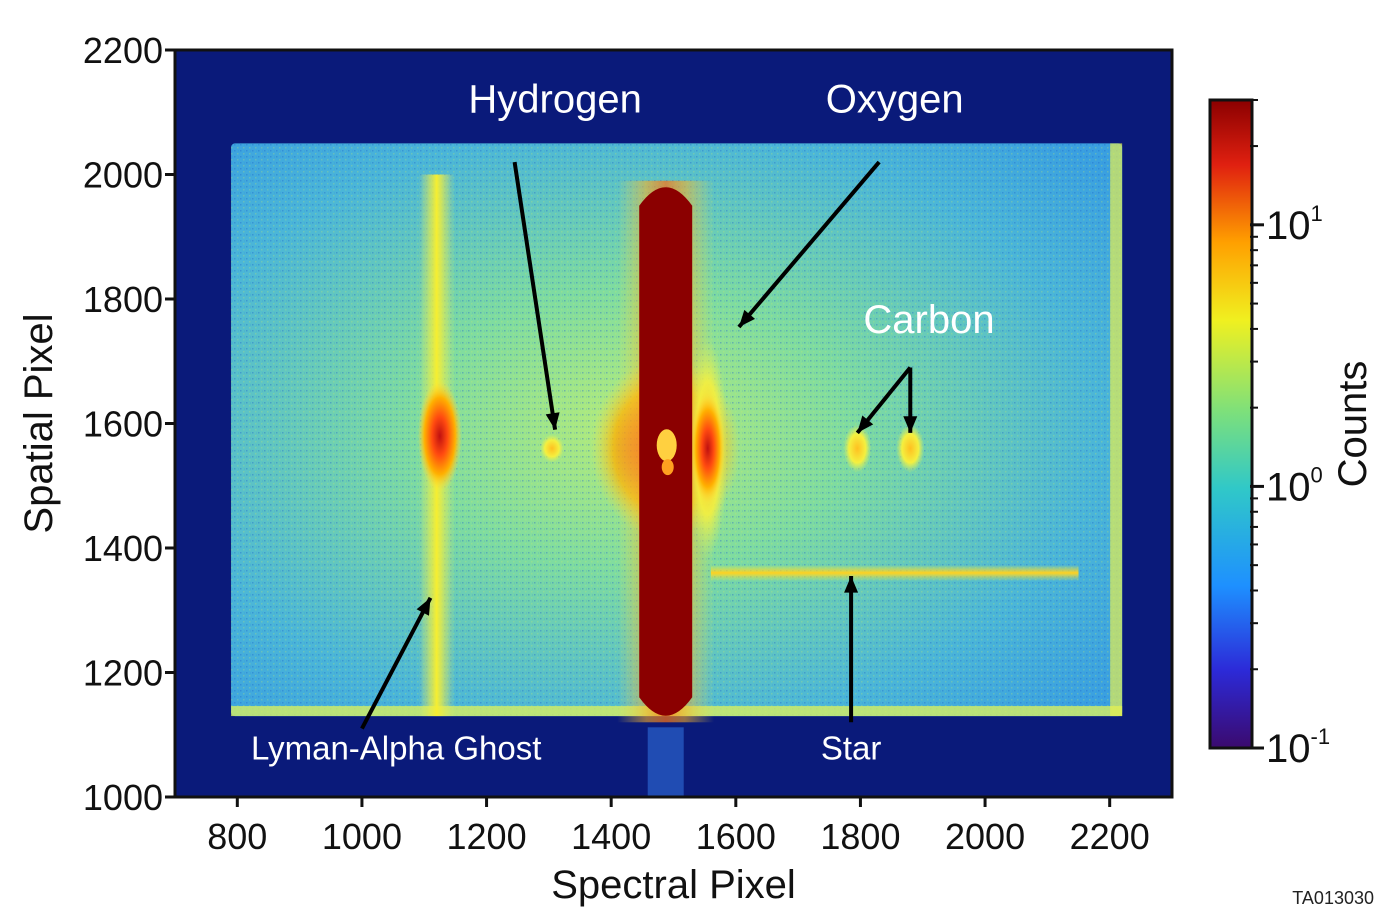 The width and height of the screenshot is (1400, 923). I want to click on x-tick-label: 1600, so click(736, 836).